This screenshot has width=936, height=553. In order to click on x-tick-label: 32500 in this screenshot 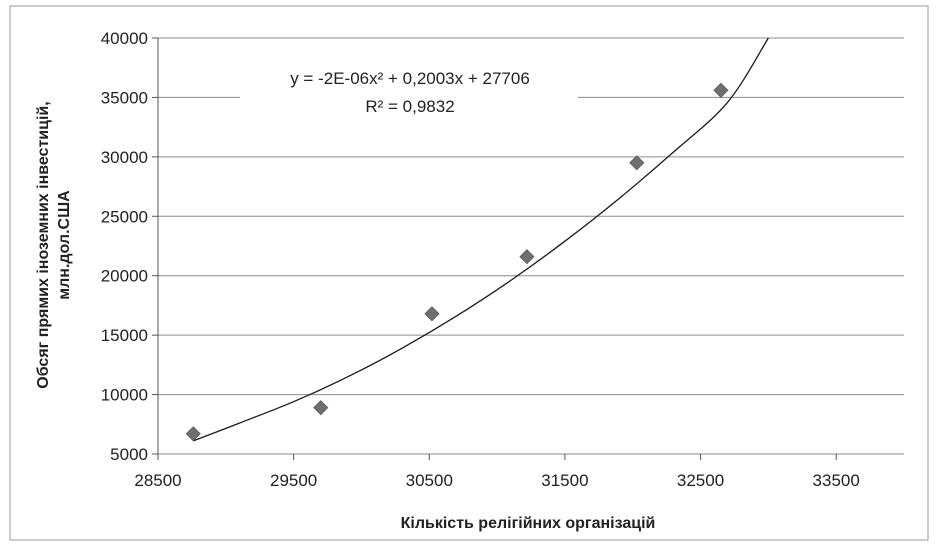, I will do `click(700, 480)`.